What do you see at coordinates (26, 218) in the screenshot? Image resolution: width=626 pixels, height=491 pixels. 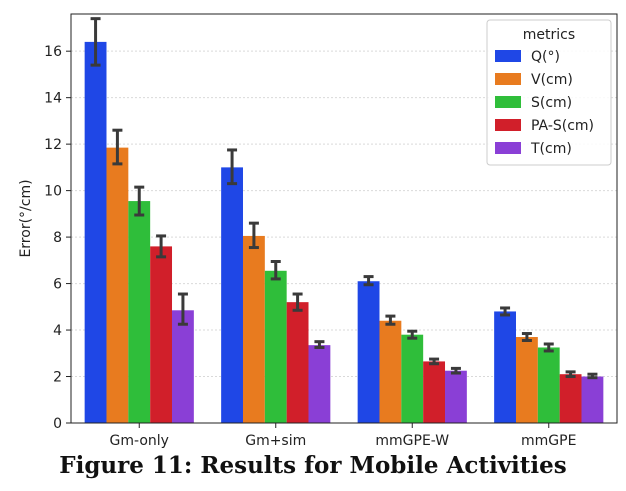 I see `y-axis-label: Error(°/cm)` at bounding box center [26, 218].